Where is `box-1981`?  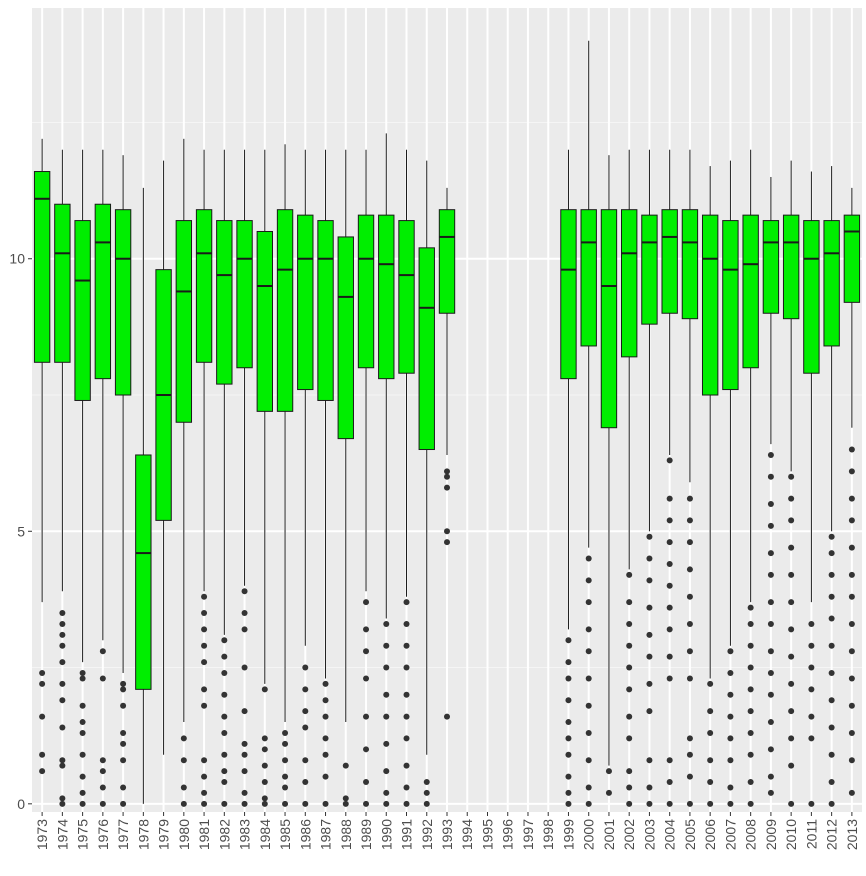 box-1981 is located at coordinates (204, 478).